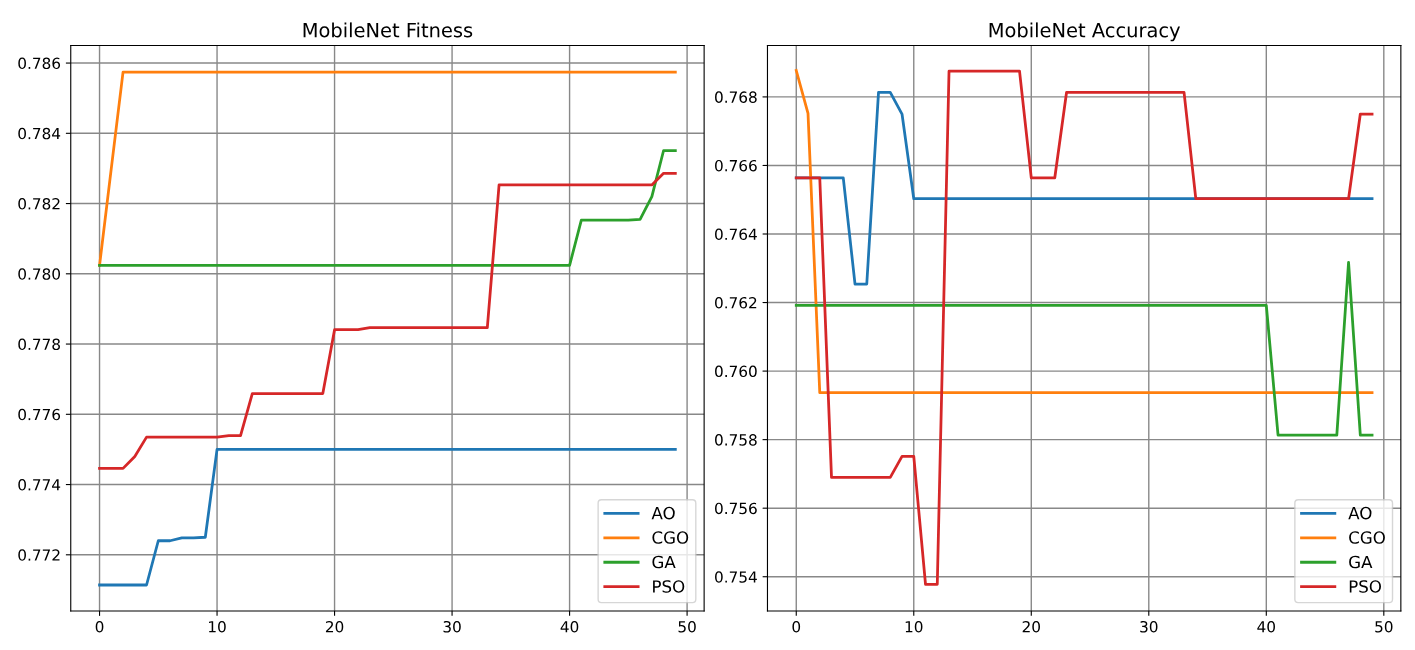 Image resolution: width=1415 pixels, height=650 pixels. What do you see at coordinates (1085, 32) in the screenshot?
I see `chart-title: MobileNet Accuracy` at bounding box center [1085, 32].